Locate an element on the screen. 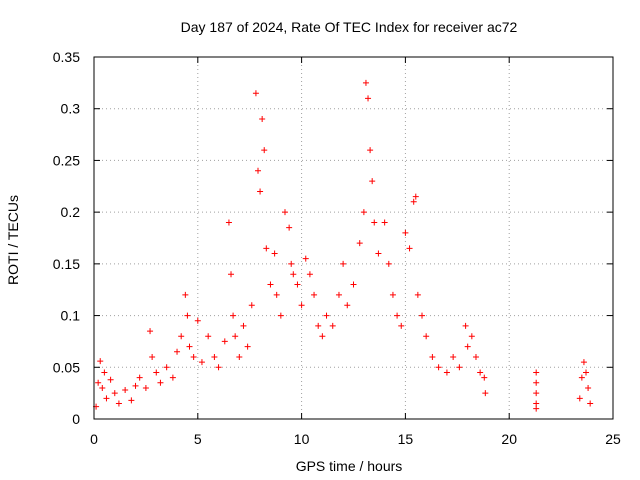  y-tick-label: 0.25 is located at coordinates (66, 160).